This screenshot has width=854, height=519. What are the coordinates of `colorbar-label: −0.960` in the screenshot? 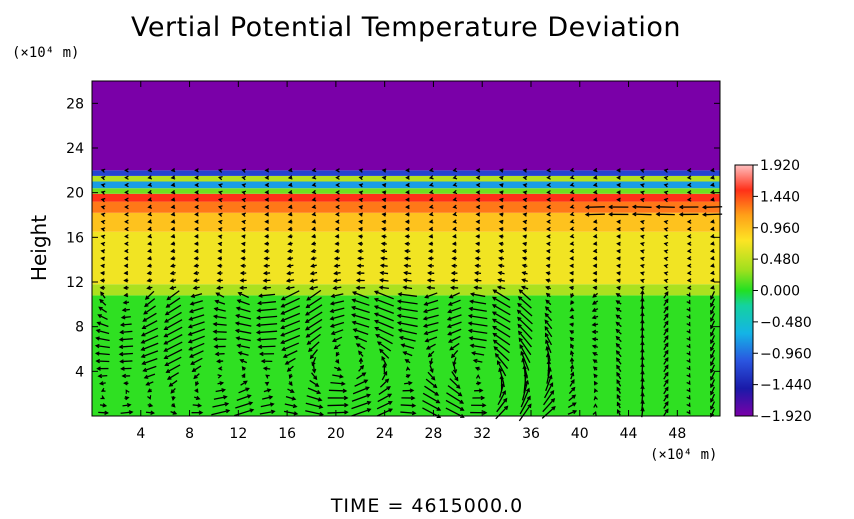 It's located at (786, 354).